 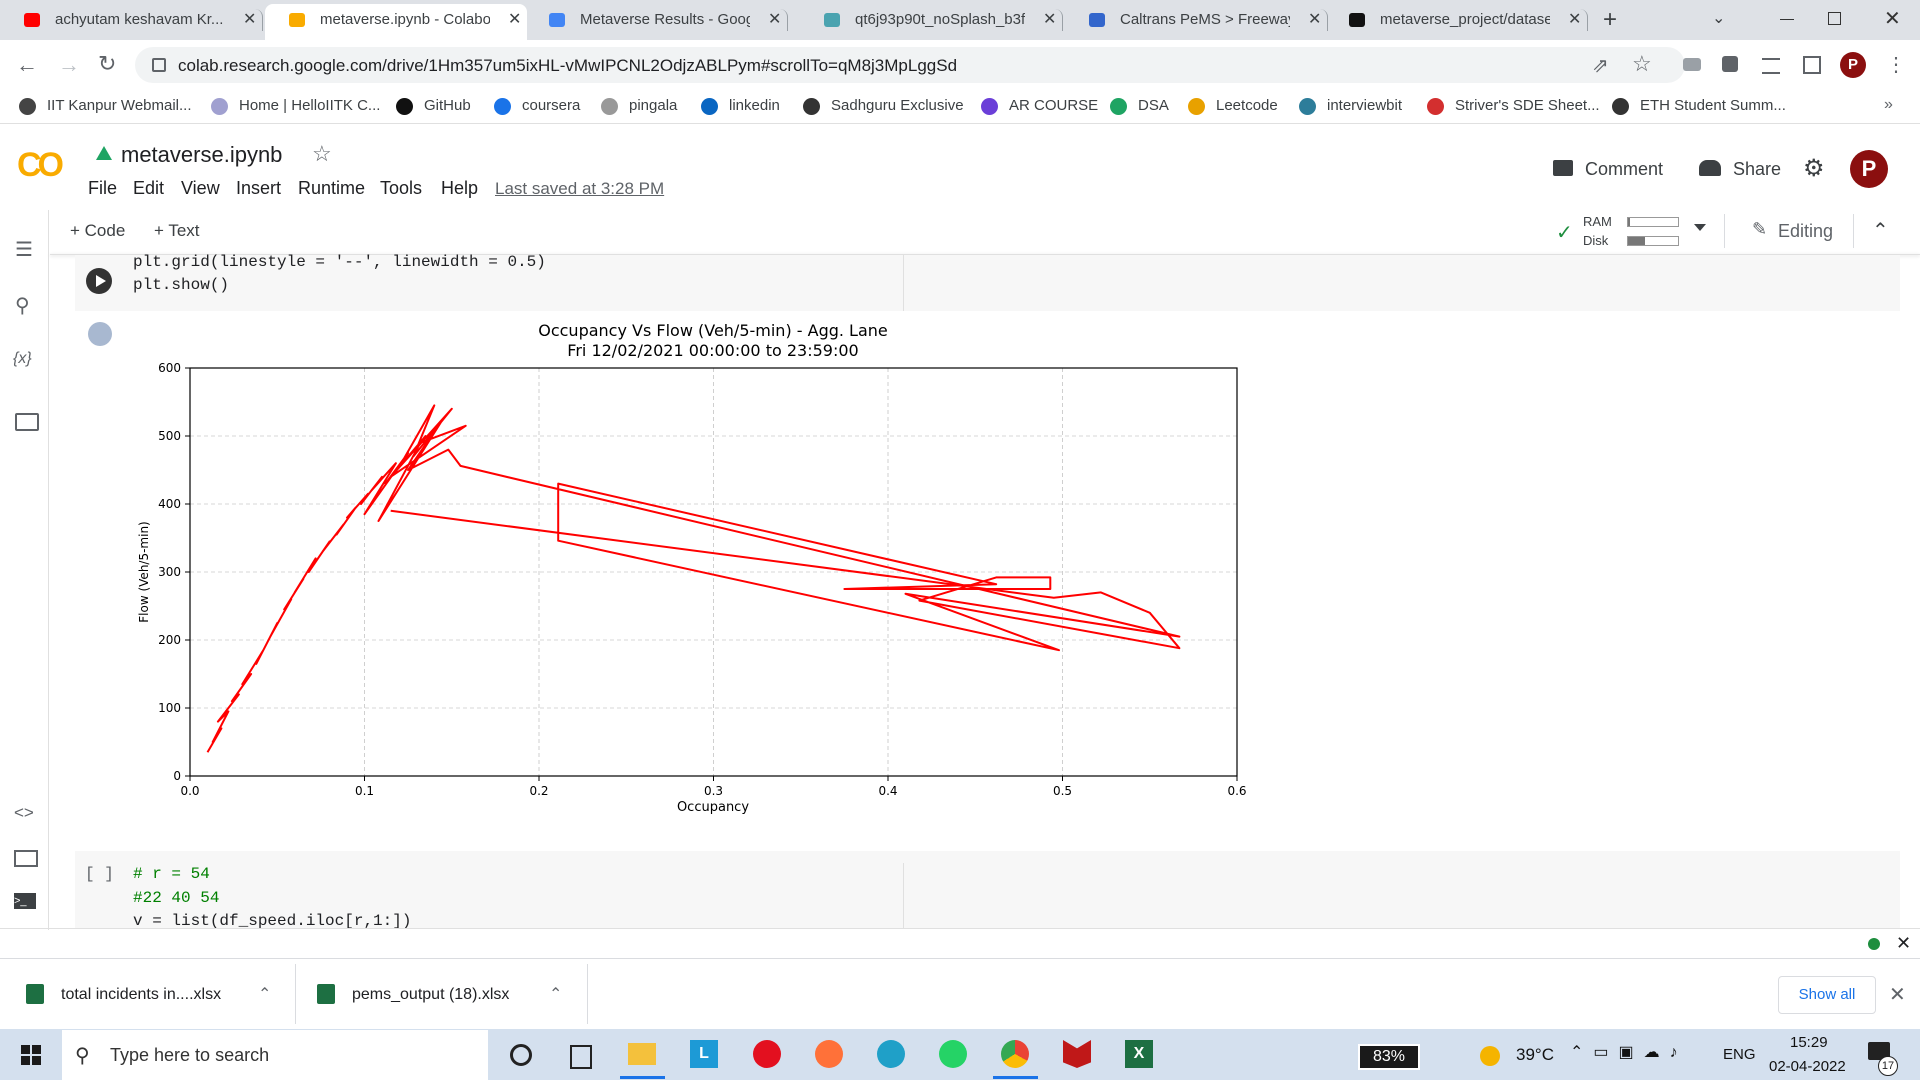 What do you see at coordinates (259, 188) in the screenshot?
I see `menu-item: Insert` at bounding box center [259, 188].